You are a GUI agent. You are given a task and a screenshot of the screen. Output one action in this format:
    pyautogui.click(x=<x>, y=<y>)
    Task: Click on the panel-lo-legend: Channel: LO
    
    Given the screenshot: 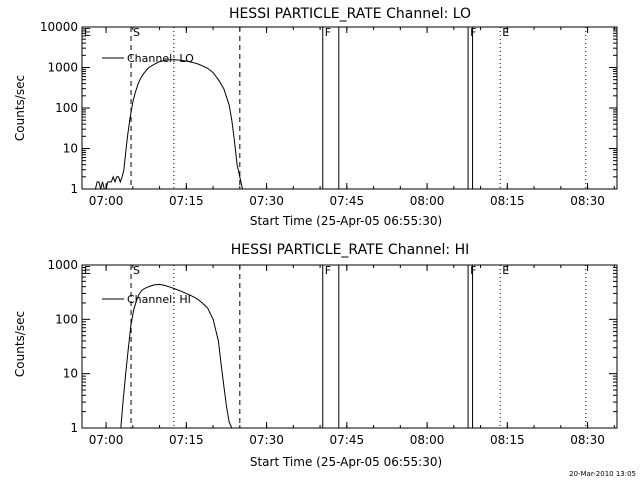 What is the action you would take?
    pyautogui.click(x=148, y=58)
    